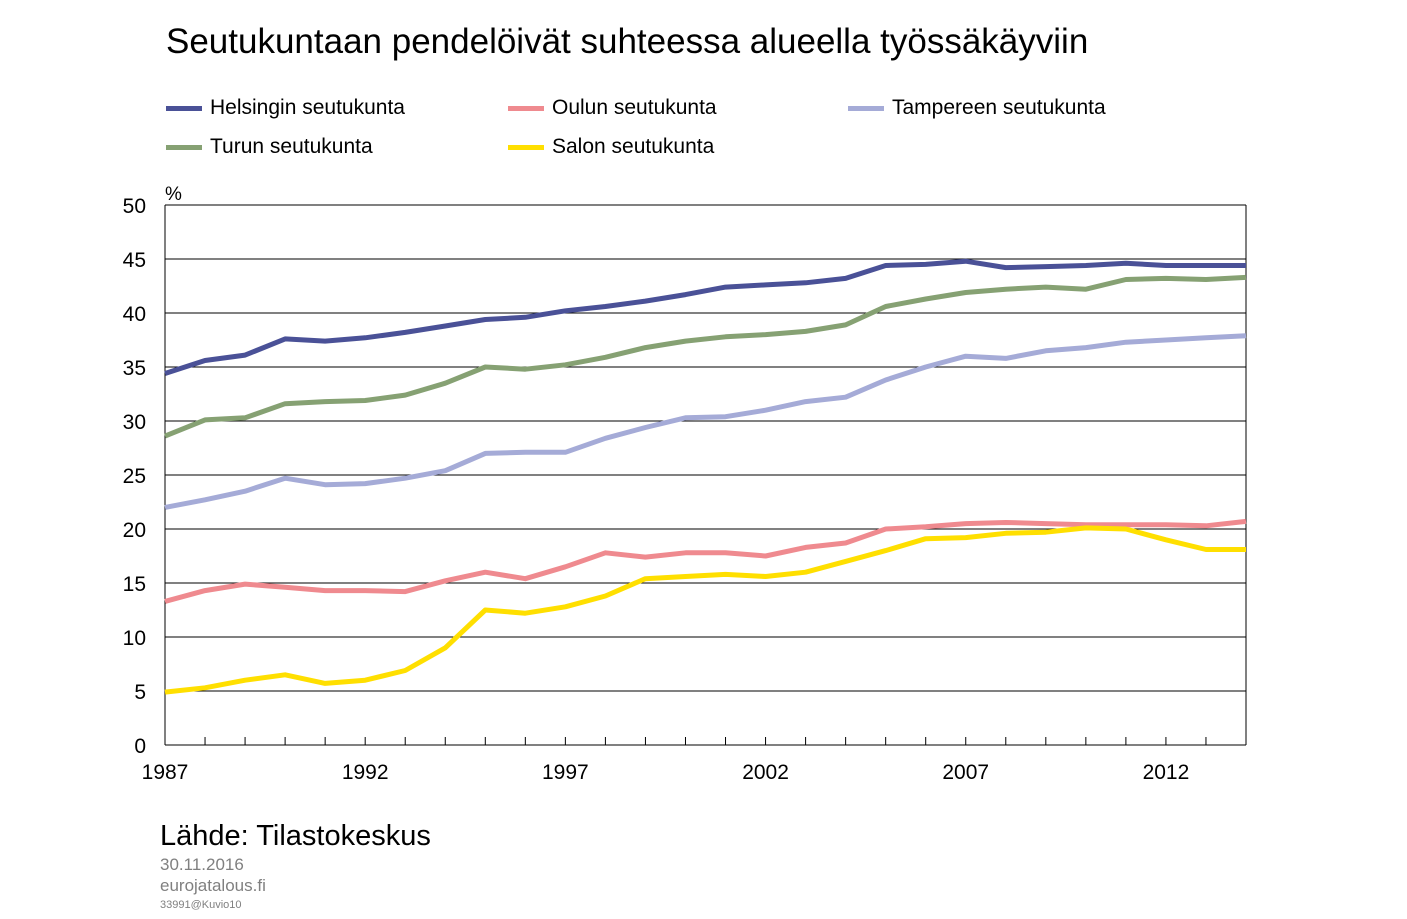  What do you see at coordinates (165, 772) in the screenshot?
I see `x-tick-label-1987: 1987` at bounding box center [165, 772].